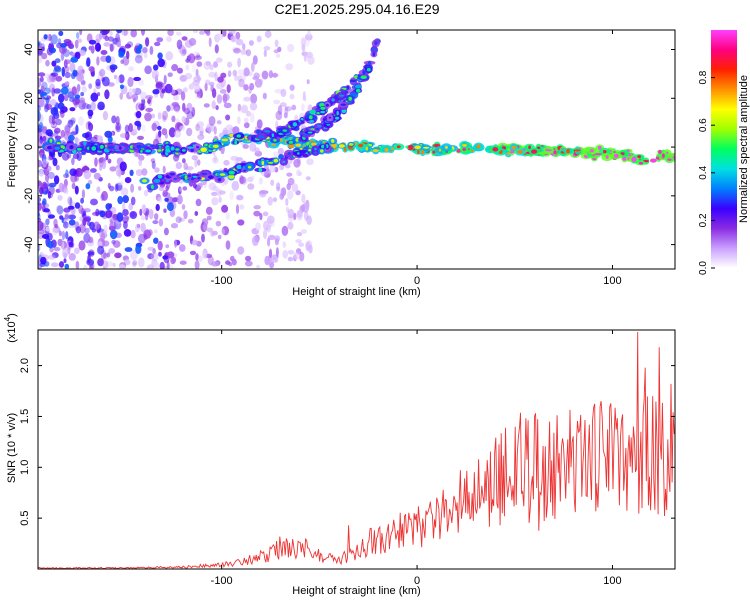 The image size is (750, 600). What do you see at coordinates (222, 581) in the screenshot?
I see `x-tick-label: -100` at bounding box center [222, 581].